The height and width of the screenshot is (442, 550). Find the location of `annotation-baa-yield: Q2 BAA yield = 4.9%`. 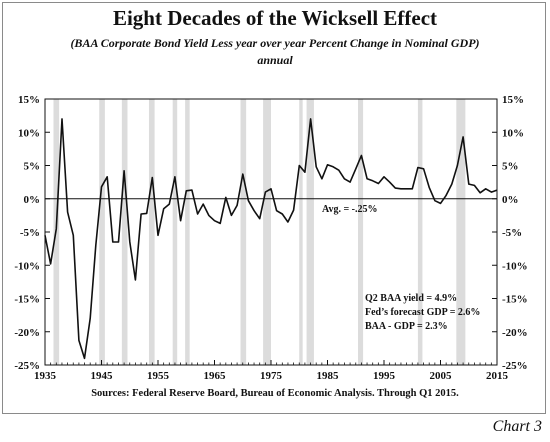

annotation-baa-yield: Q2 BAA yield = 4.9% is located at coordinates (411, 298).